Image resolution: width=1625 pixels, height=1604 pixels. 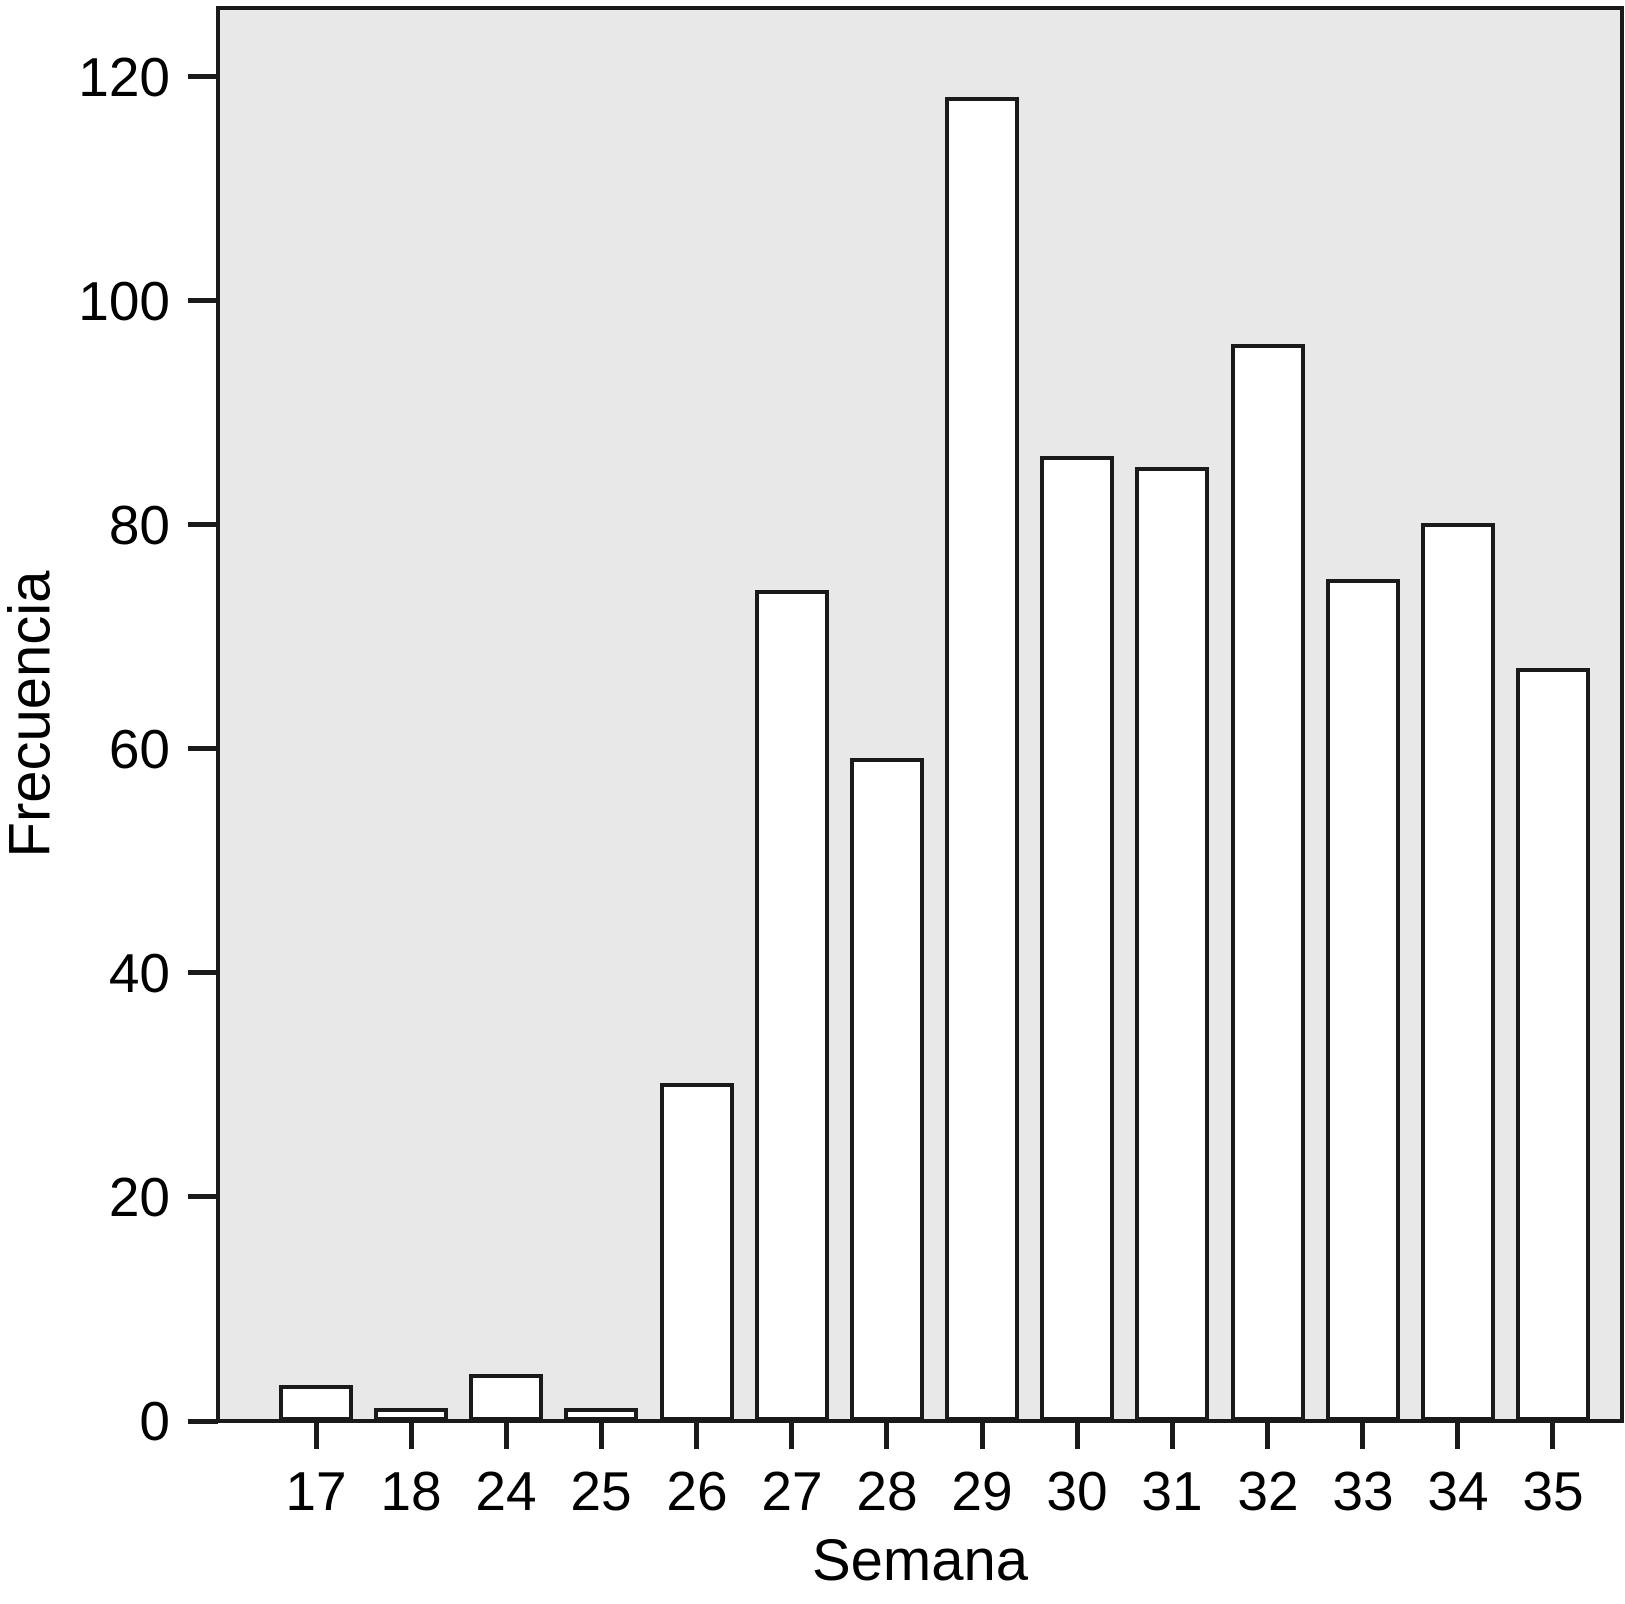 I want to click on x-tick-label-25: 25, so click(x=601, y=1491).